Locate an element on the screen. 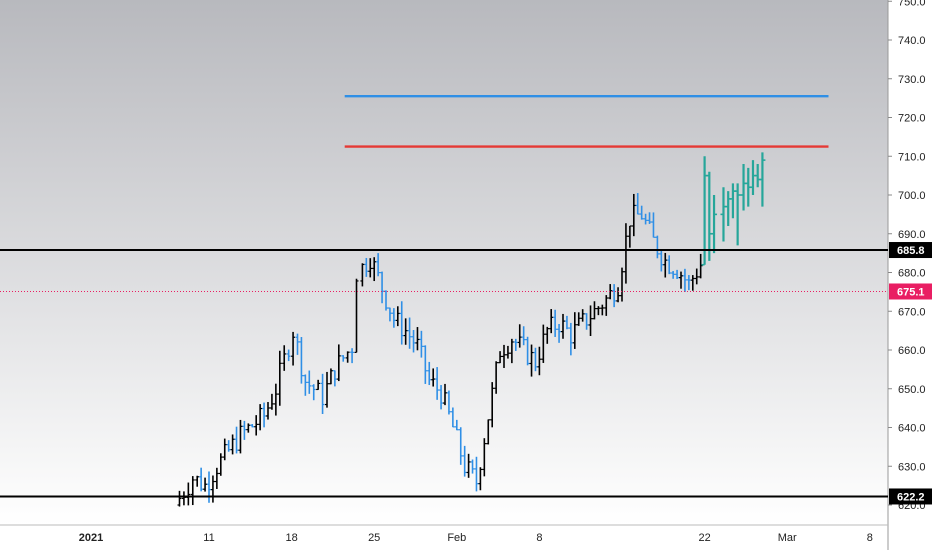 The width and height of the screenshot is (932, 555). y-tick-label: 690.0 is located at coordinates (912, 235).